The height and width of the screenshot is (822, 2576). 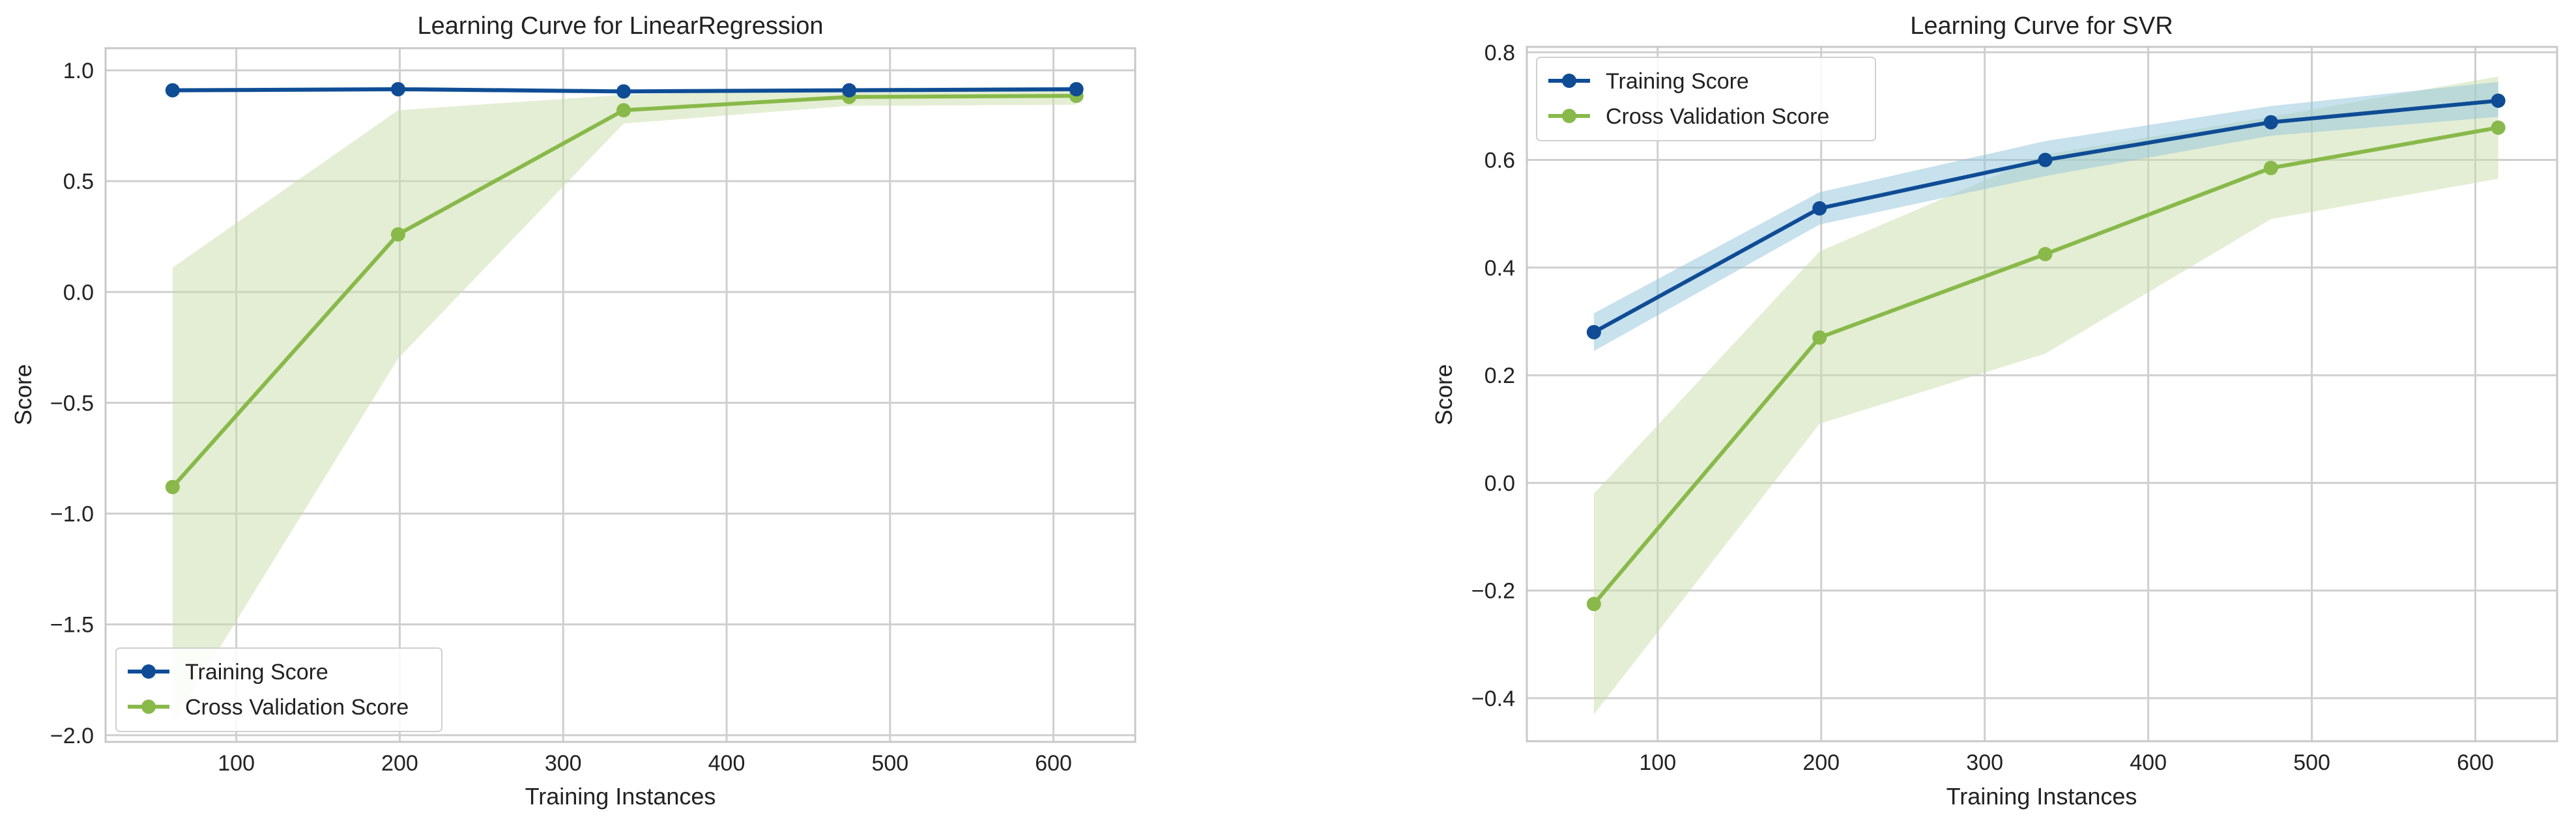 I want to click on y-tick-labels: −0.4 −0.2 0.0 0.2 0.4 0.6 0.8, so click(x=1493, y=376).